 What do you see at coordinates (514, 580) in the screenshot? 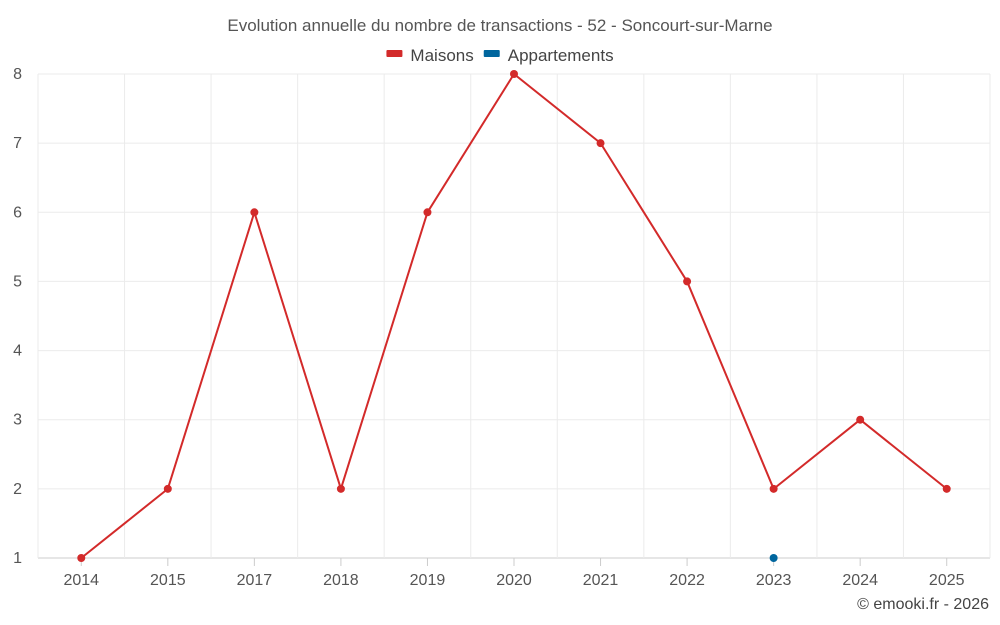
I see `x-tick-label: 2020` at bounding box center [514, 580].